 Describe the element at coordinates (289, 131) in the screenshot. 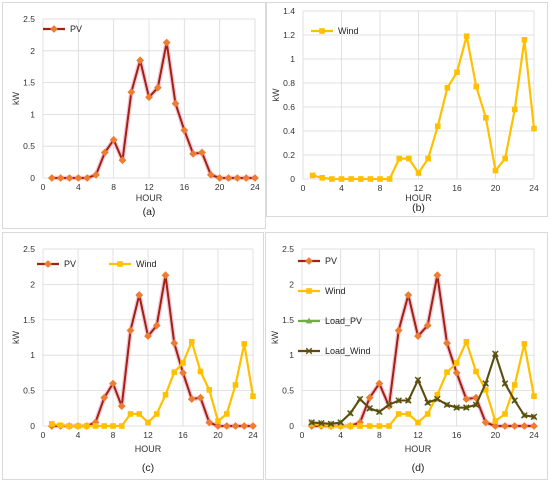

I see `y-tick-label: 0.4` at that location.